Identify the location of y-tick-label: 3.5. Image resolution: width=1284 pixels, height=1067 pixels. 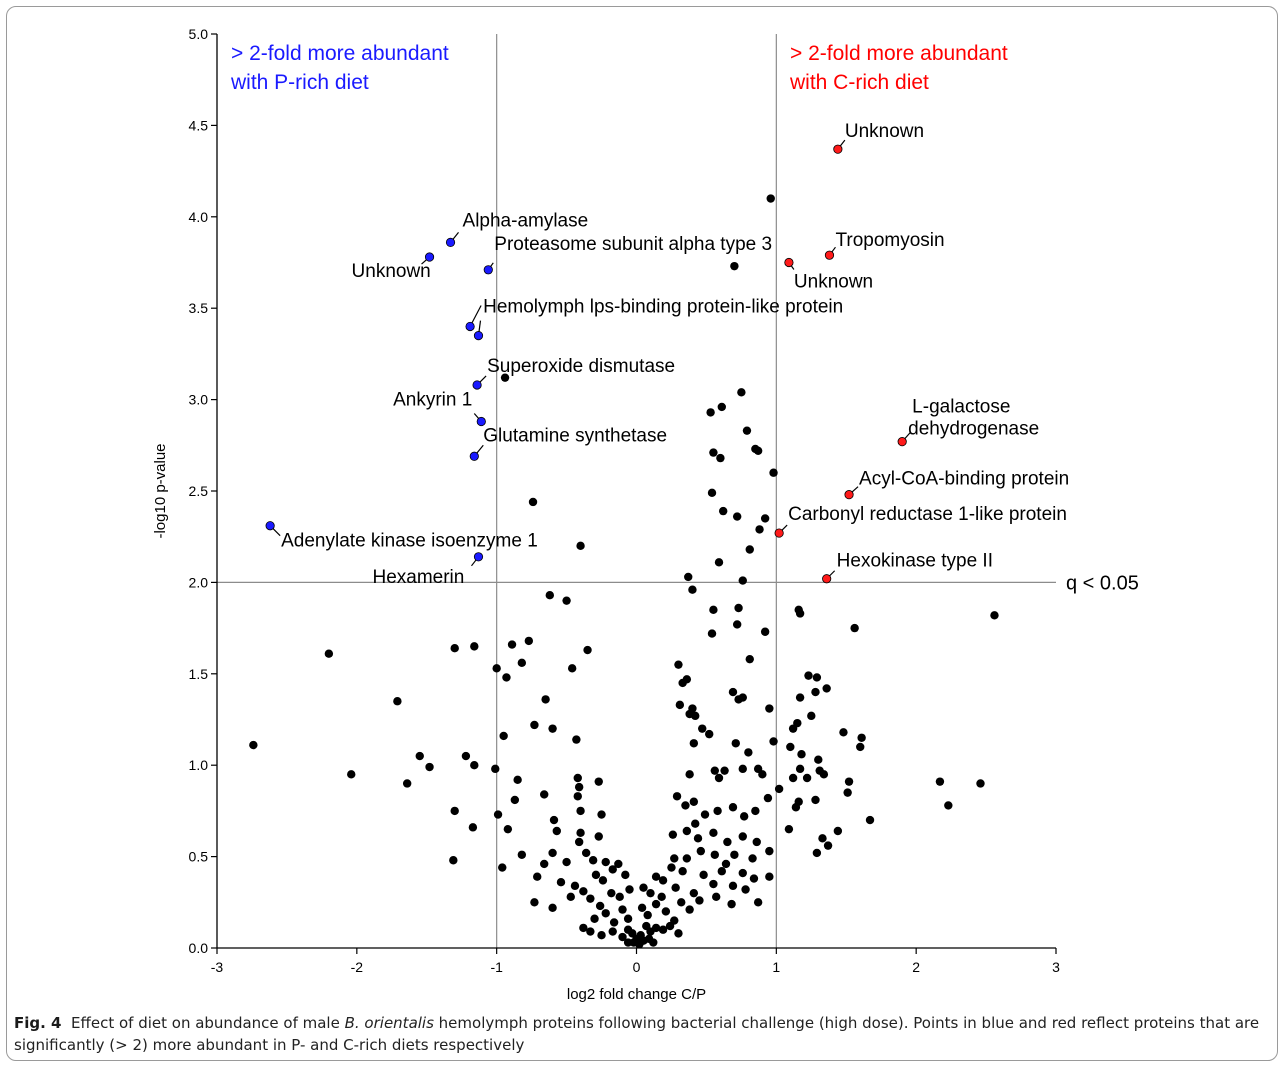
(199, 308).